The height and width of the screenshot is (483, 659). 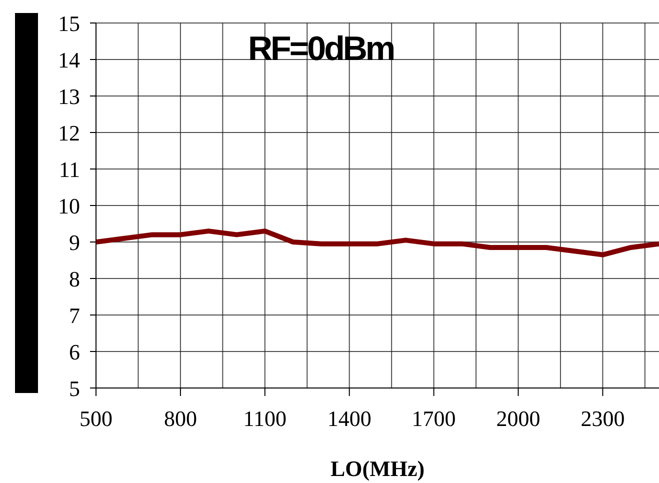 I want to click on x-axis-title: LO(MHz), so click(x=377, y=468).